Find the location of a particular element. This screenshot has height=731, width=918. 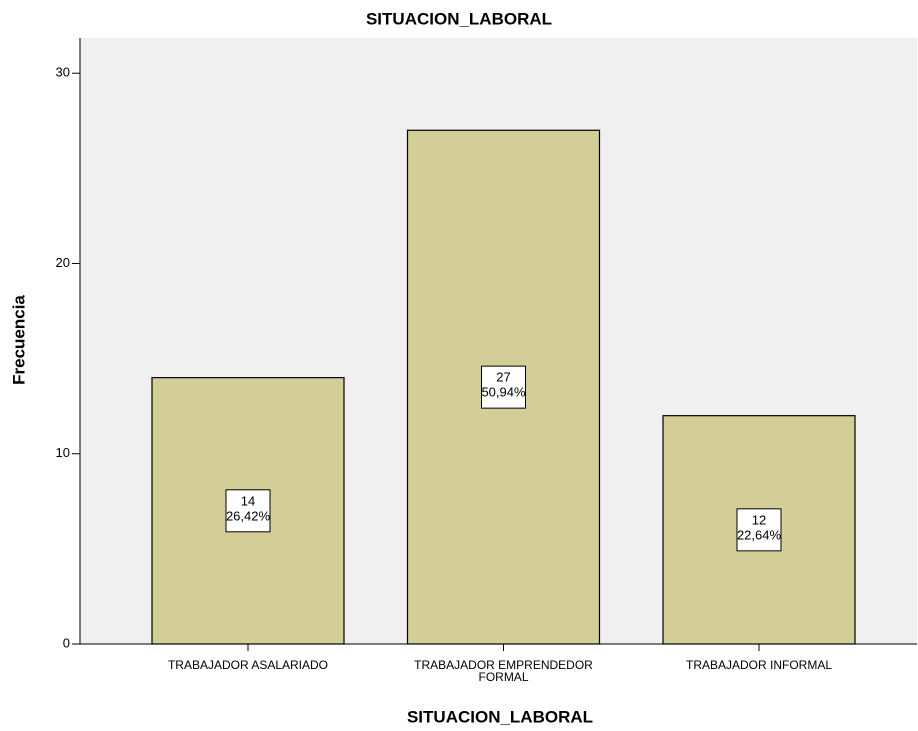

chart-title: SITUACION_LABORAL is located at coordinates (459, 18).